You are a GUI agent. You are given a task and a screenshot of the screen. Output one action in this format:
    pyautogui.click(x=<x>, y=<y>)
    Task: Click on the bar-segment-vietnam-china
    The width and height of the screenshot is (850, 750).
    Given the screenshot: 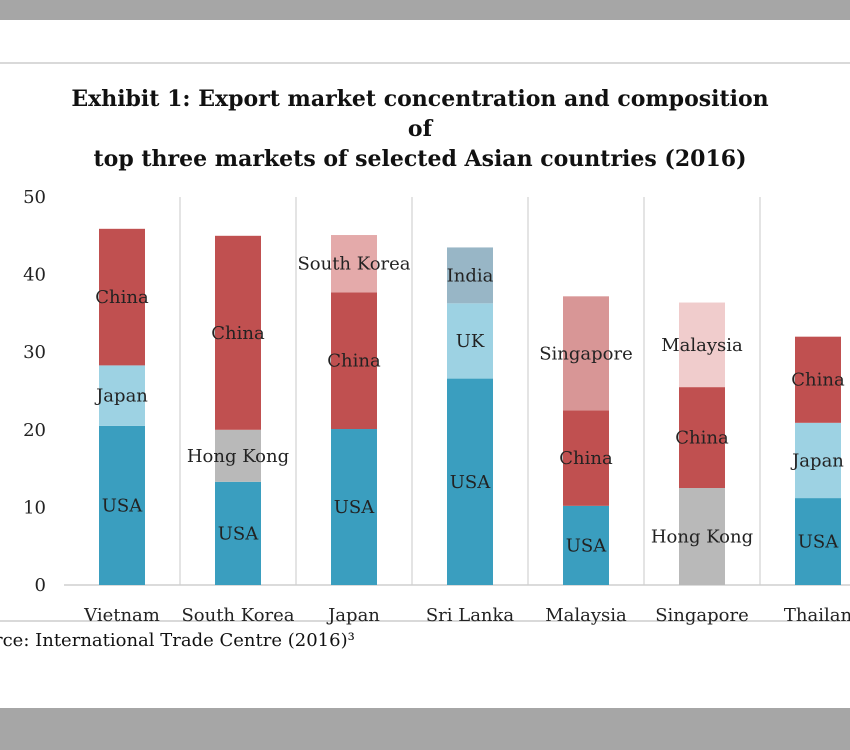 What is the action you would take?
    pyautogui.click(x=122, y=297)
    